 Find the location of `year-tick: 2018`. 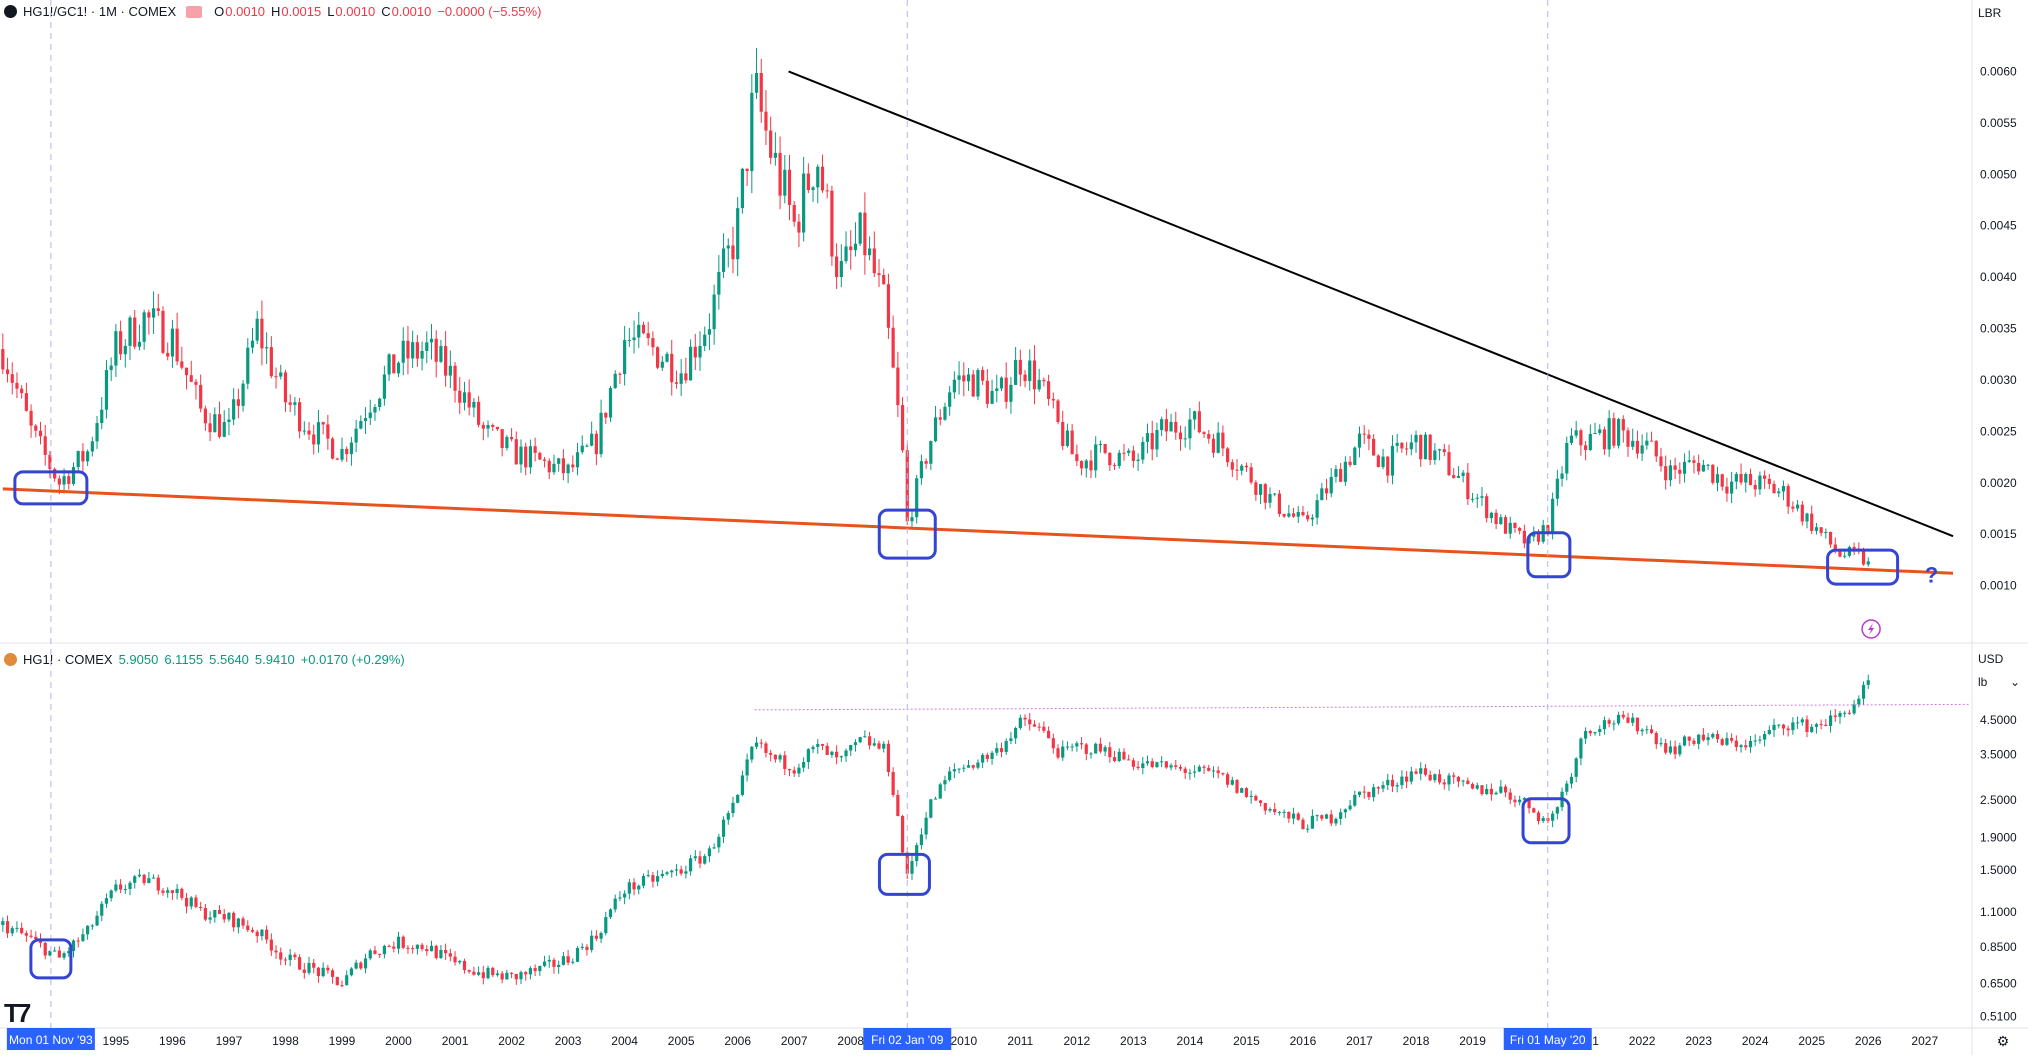

year-tick: 2018 is located at coordinates (1416, 1041).